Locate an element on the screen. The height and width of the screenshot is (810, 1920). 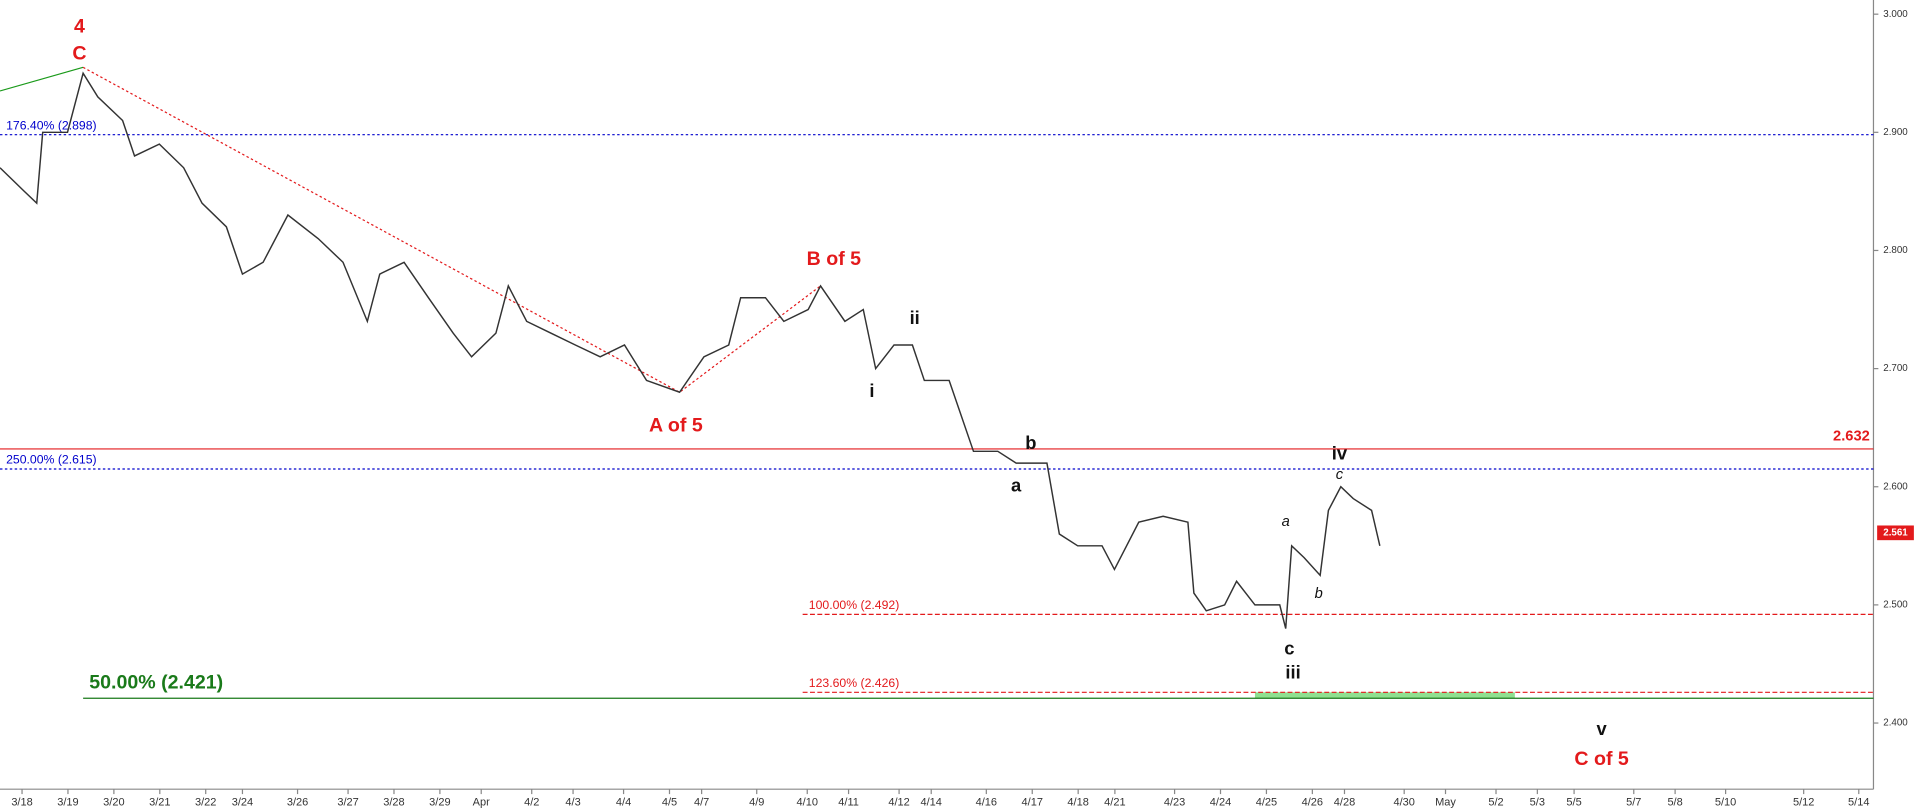
level-label: 250.00% (2.615) is located at coordinates (51, 460).